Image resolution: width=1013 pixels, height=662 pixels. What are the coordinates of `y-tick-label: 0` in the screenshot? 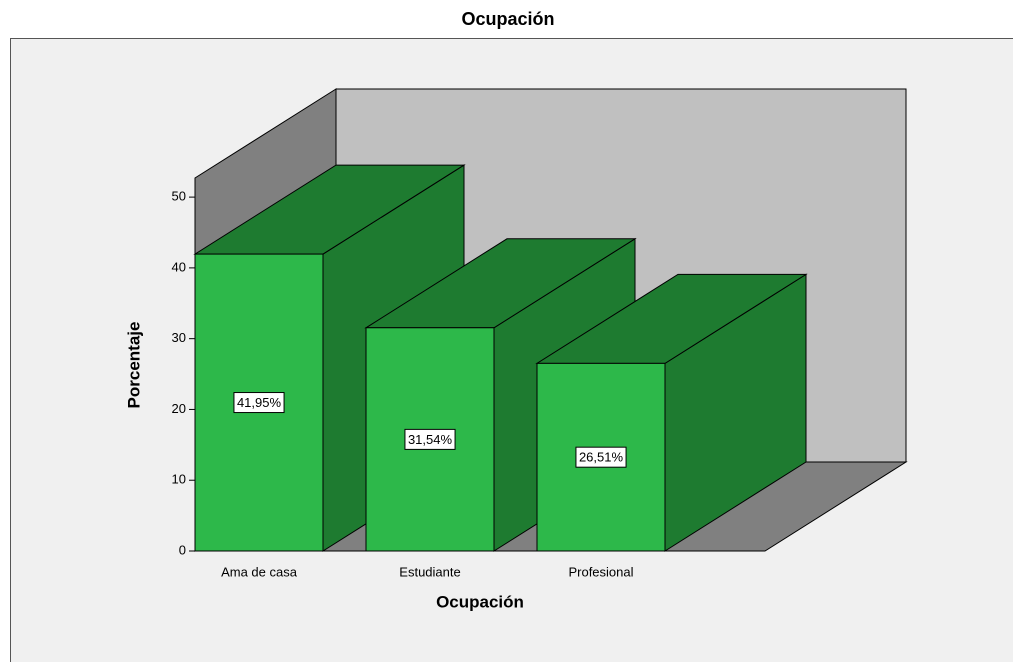 It's located at (182, 549).